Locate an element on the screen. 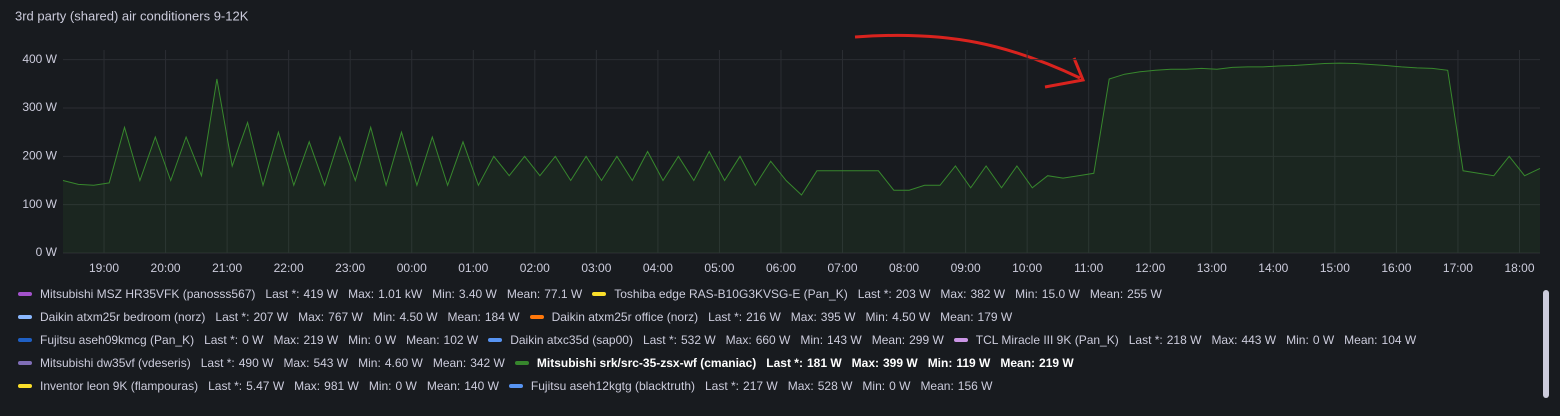  legend-stat: Mean: 342 W is located at coordinates (469, 363).